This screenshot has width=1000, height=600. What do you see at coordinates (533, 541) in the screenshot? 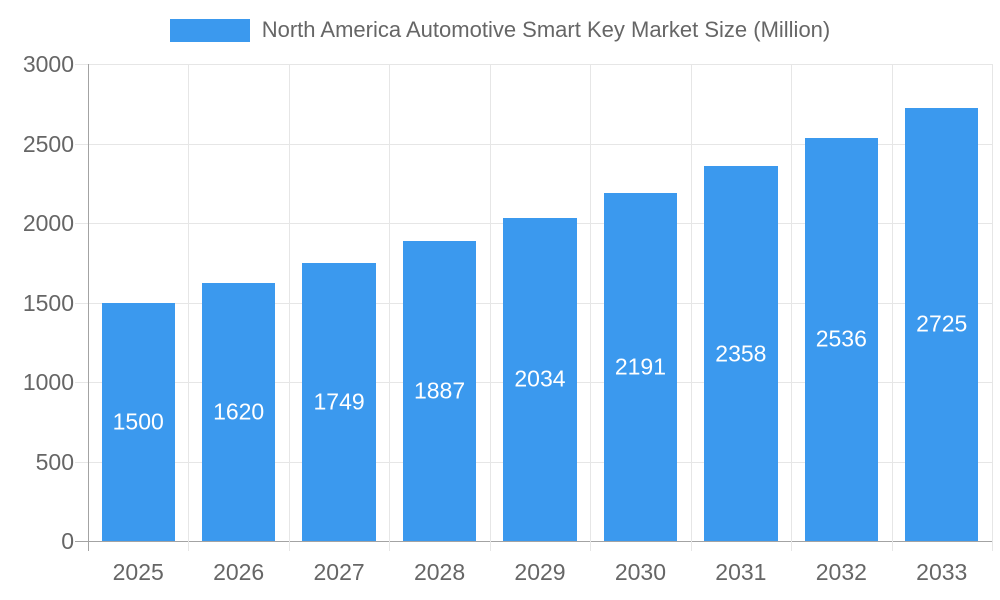
I see `x-axis-line` at bounding box center [533, 541].